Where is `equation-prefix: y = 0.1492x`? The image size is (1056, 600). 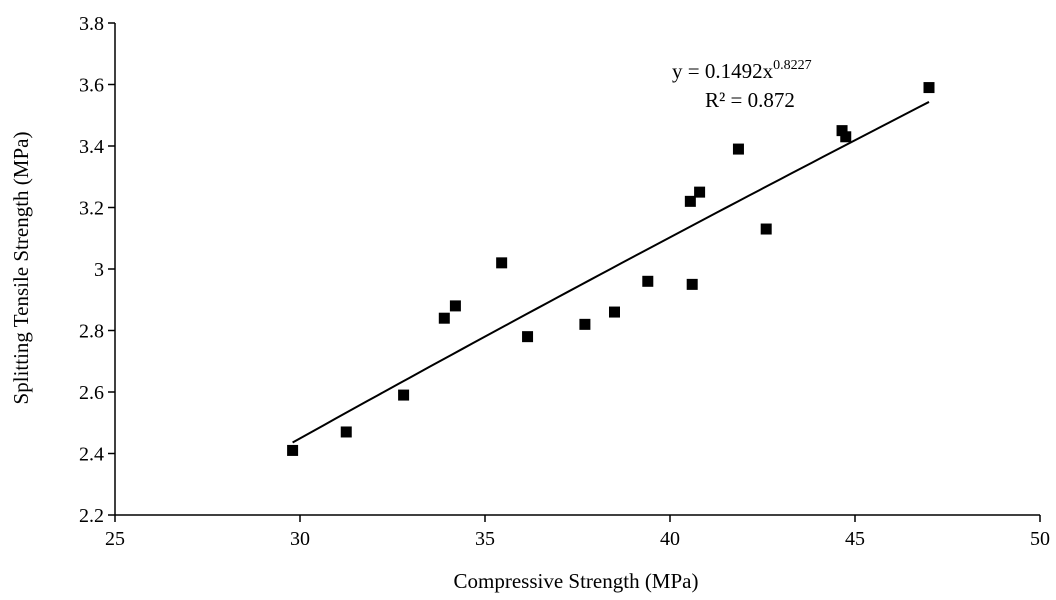 equation-prefix: y = 0.1492x is located at coordinates (723, 71).